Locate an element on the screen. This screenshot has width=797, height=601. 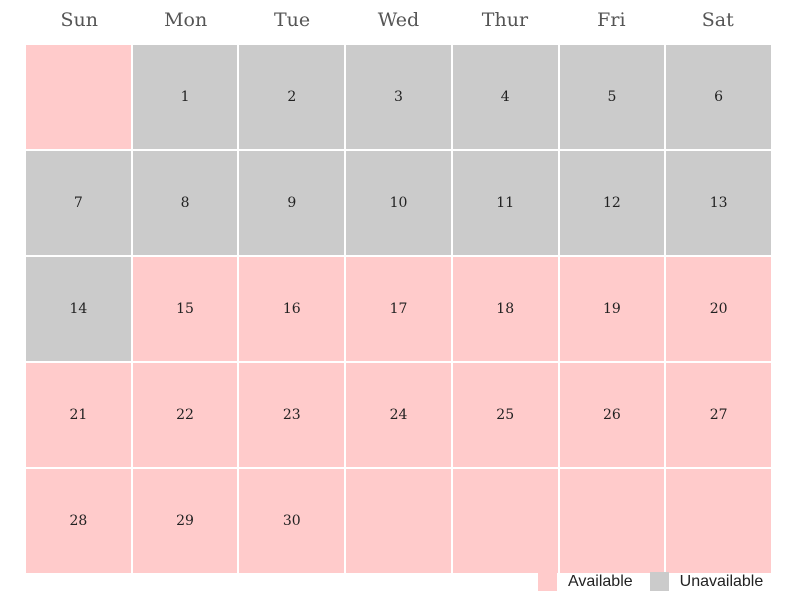
day-number: 25 is located at coordinates (505, 415).